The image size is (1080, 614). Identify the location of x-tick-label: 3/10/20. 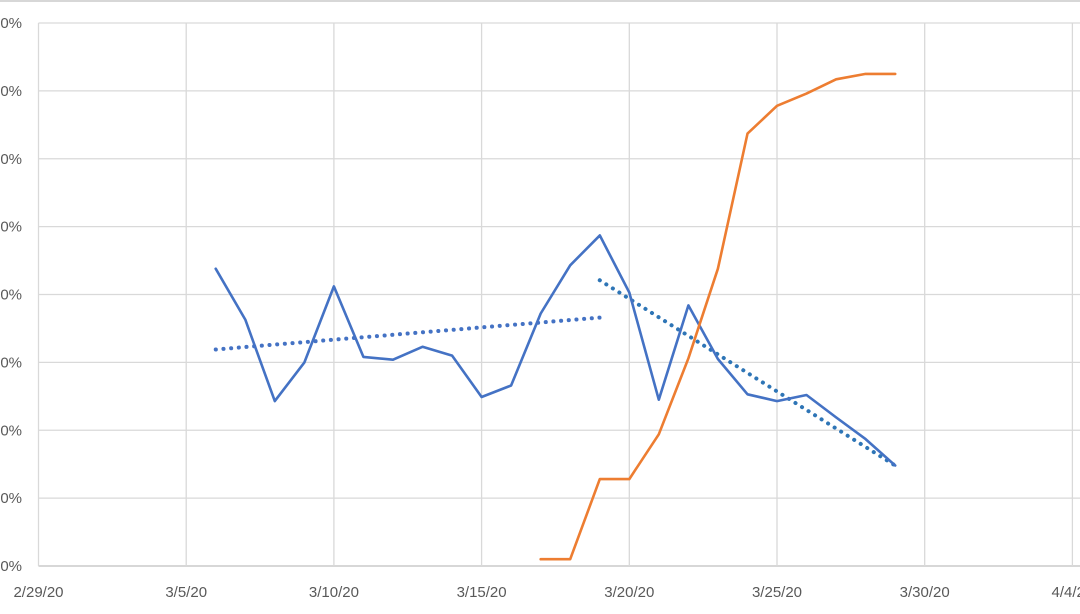
(334, 592).